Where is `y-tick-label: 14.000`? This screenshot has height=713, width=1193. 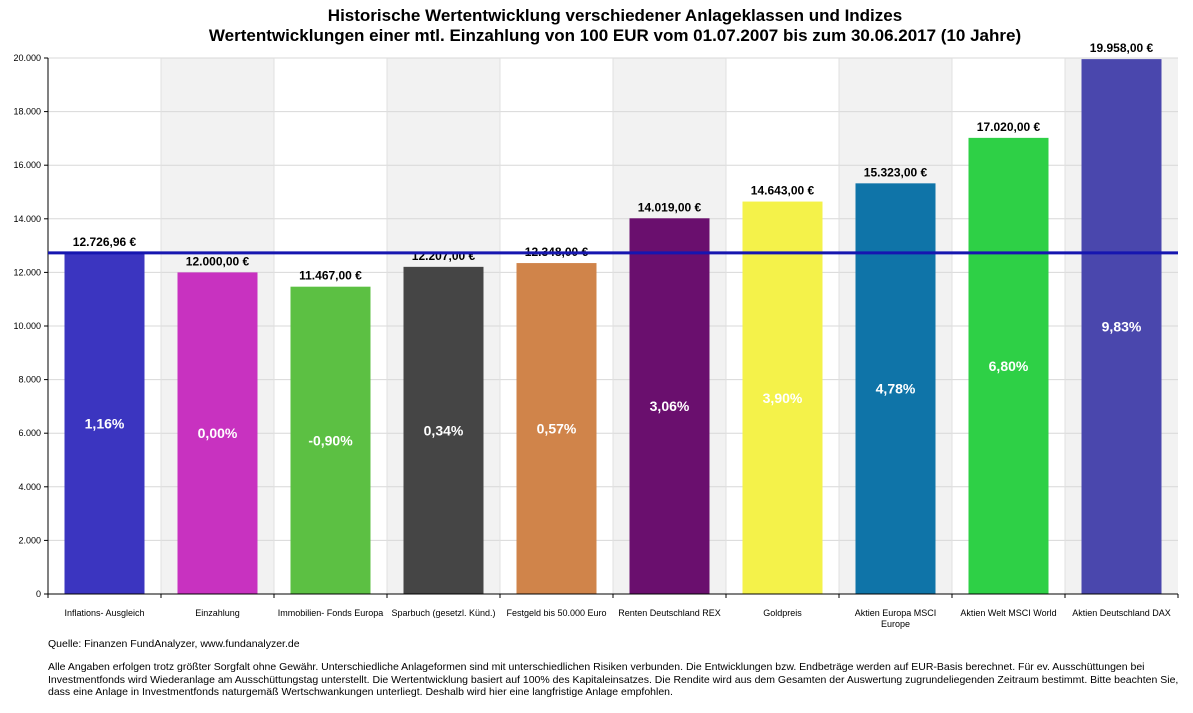 y-tick-label: 14.000 is located at coordinates (27, 219).